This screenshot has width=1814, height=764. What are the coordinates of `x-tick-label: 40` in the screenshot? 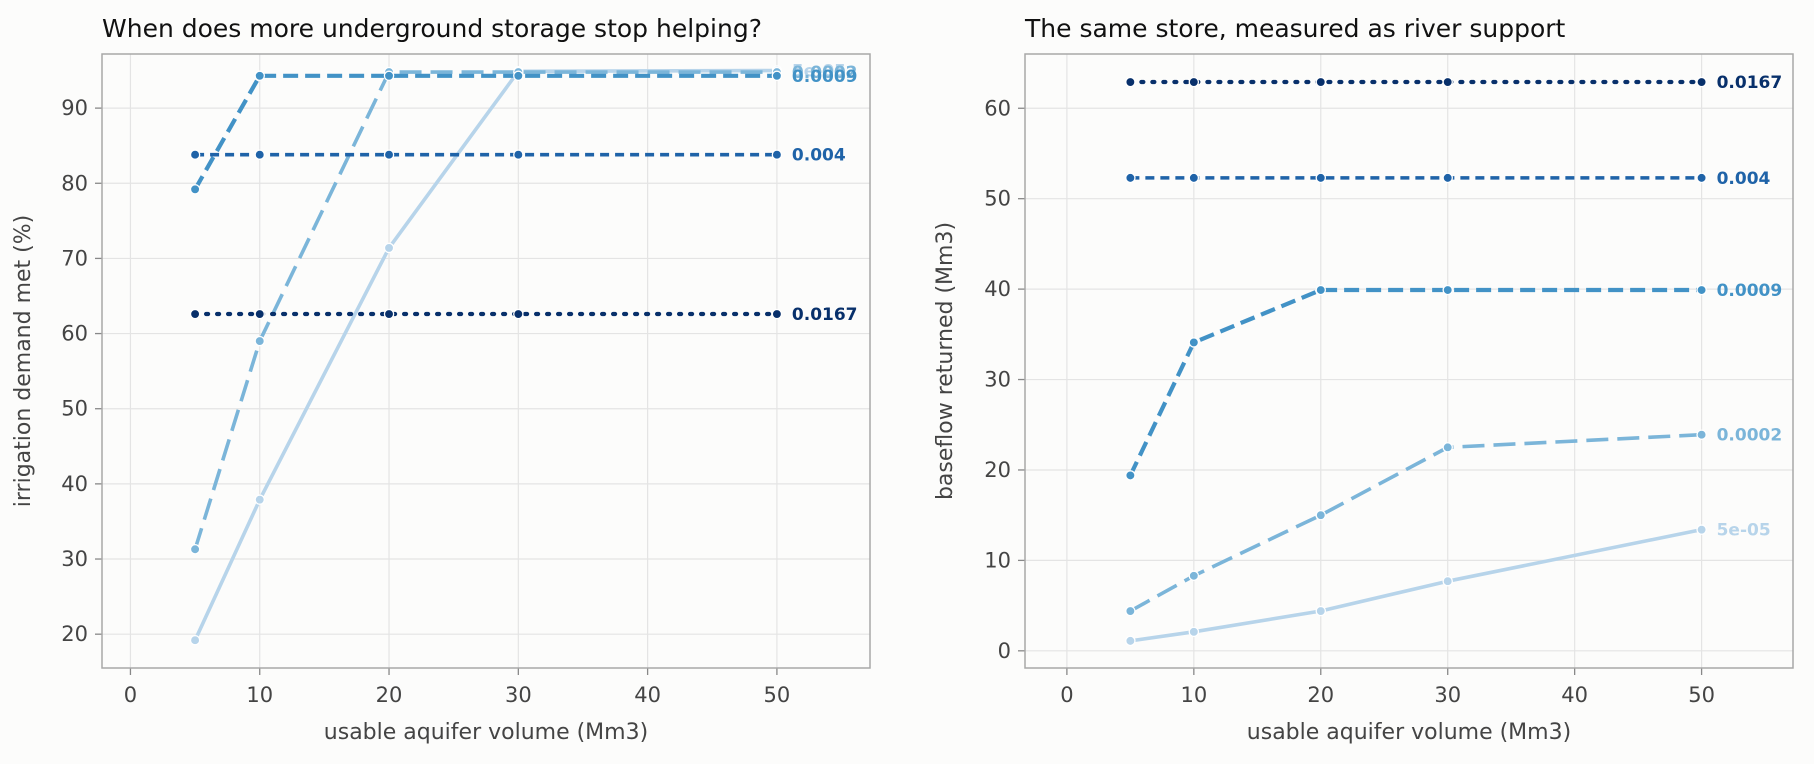 It's located at (1574, 695).